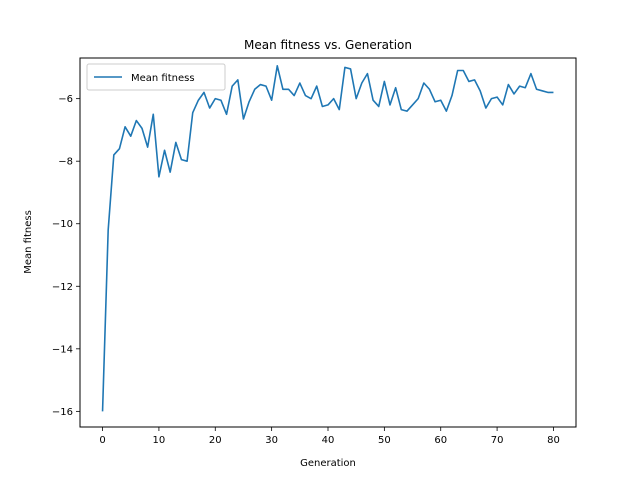 Image resolution: width=640 pixels, height=480 pixels. Describe the element at coordinates (271, 440) in the screenshot. I see `x-tick-label: 30` at that location.